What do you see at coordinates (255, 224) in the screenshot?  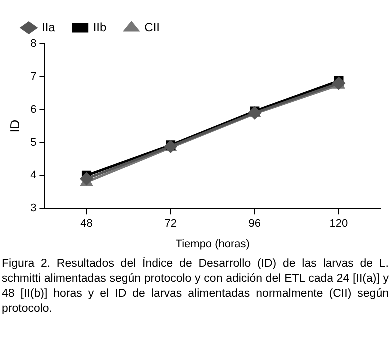 I see `x-tick-label: 96` at bounding box center [255, 224].